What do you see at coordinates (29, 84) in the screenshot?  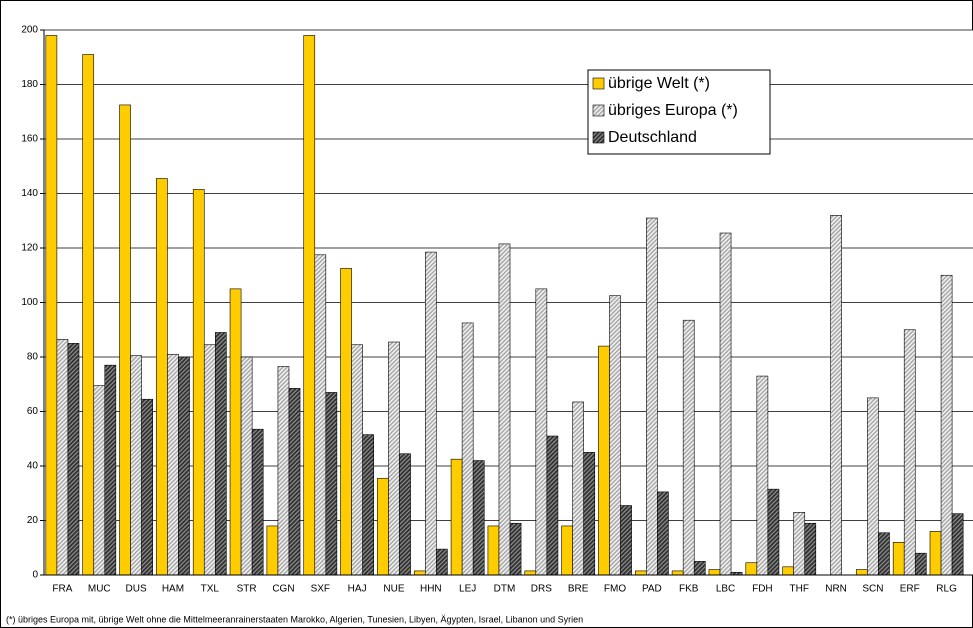 I see `y-tick-label: 180` at bounding box center [29, 84].